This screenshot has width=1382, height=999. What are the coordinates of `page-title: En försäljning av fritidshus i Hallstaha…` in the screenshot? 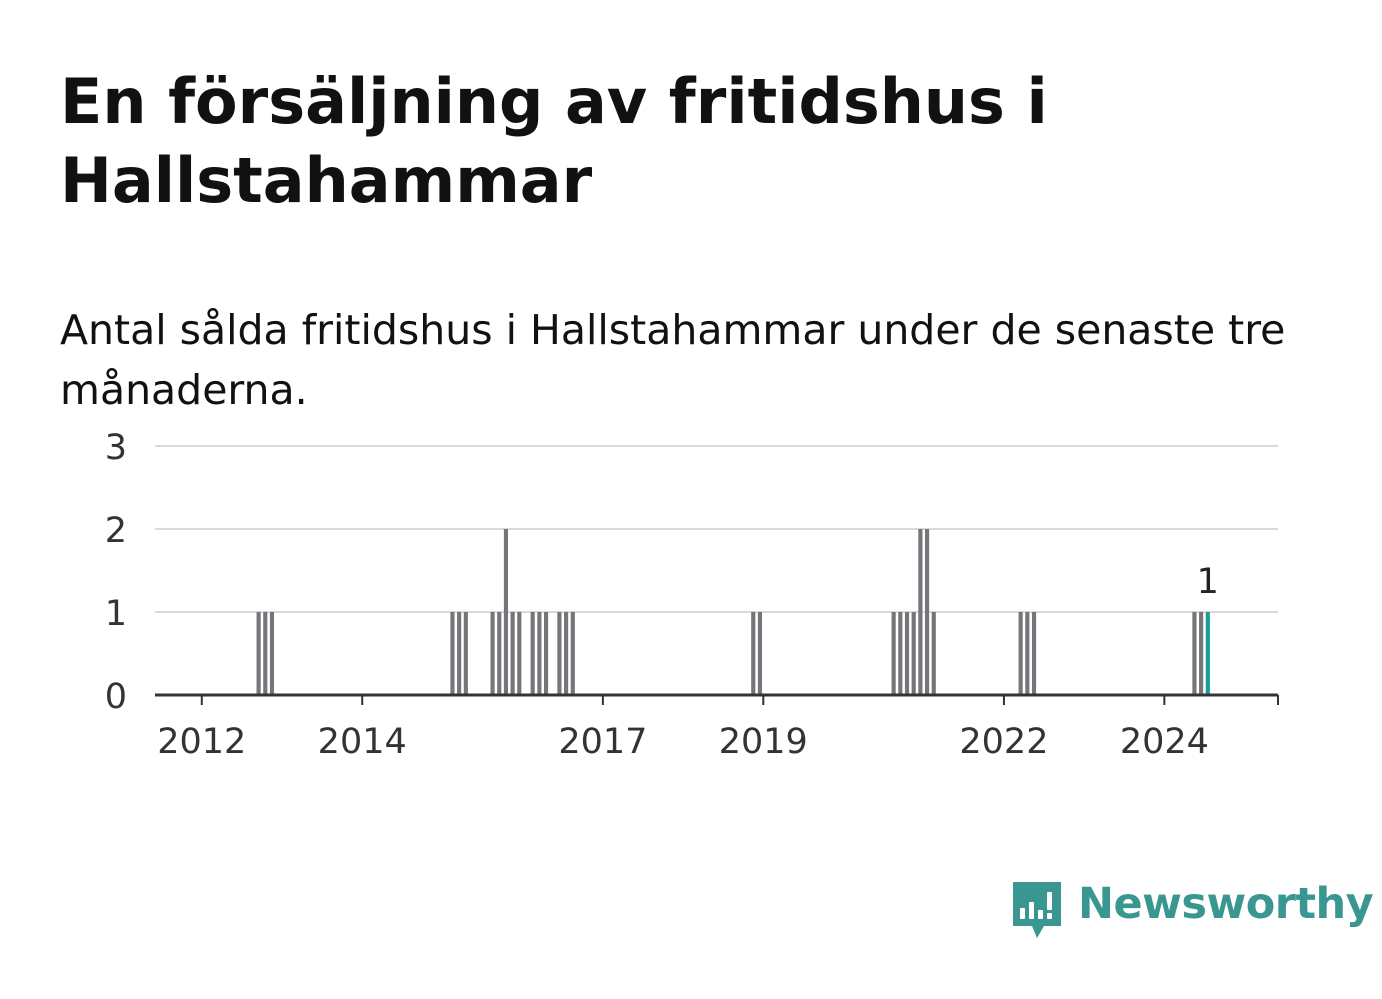 It's located at (554, 141).